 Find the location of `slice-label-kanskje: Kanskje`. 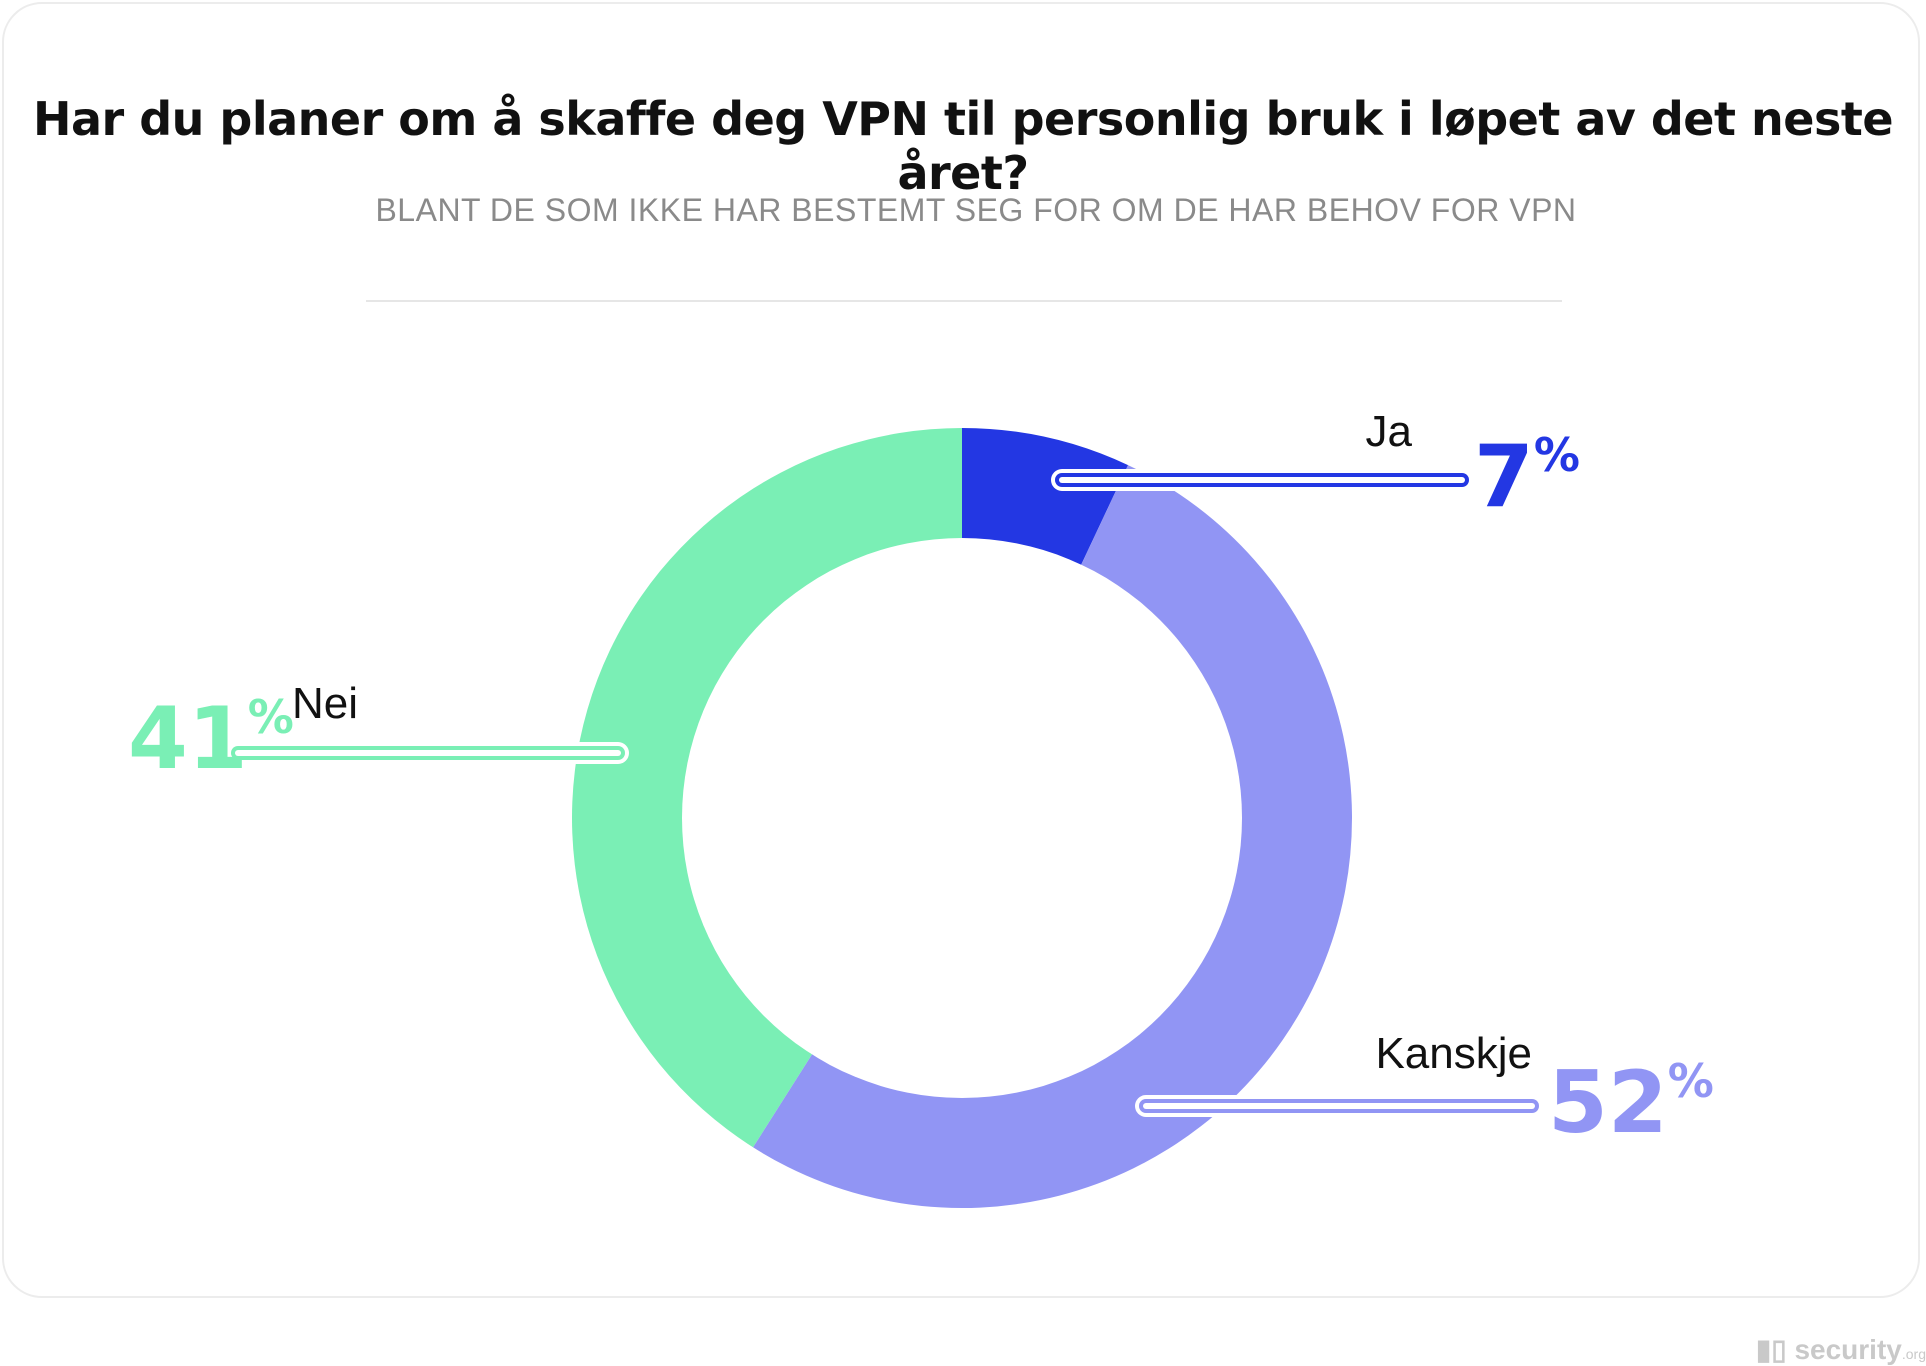

slice-label-kanskje: Kanskje is located at coordinates (1453, 1053).